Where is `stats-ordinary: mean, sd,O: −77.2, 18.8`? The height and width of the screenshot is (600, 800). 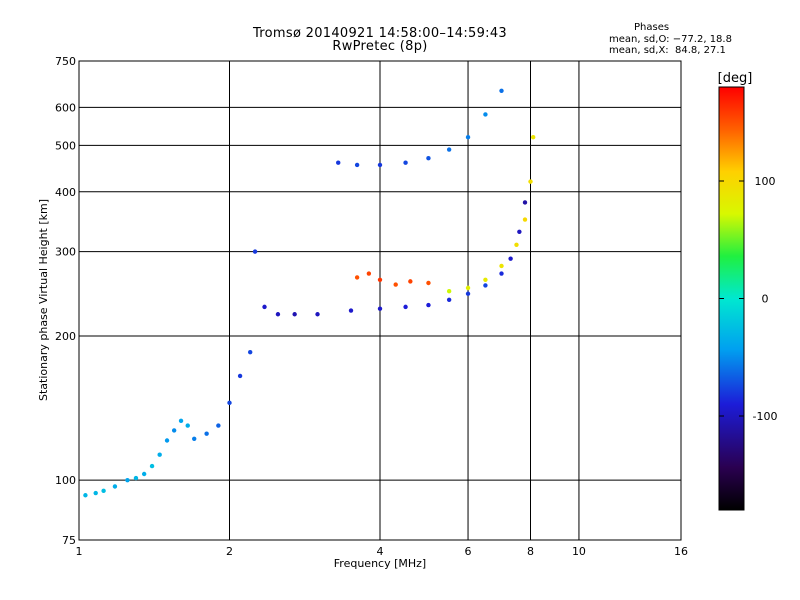 stats-ordinary: mean, sd,O: −77.2, 18.8 is located at coordinates (670, 39).